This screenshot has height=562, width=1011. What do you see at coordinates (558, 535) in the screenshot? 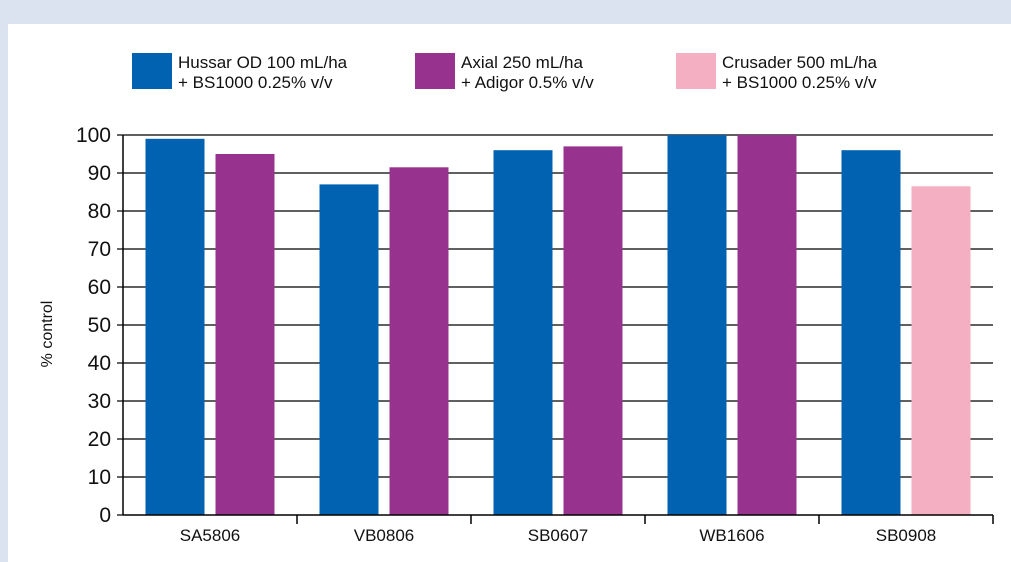
I see `x-tick-label: SB0607` at bounding box center [558, 535].